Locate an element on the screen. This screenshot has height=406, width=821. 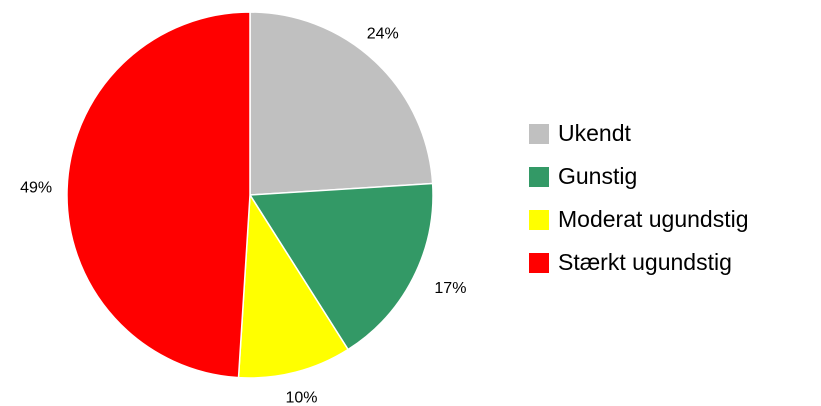
legend-swatch-moderat-ugundstig is located at coordinates (539, 220).